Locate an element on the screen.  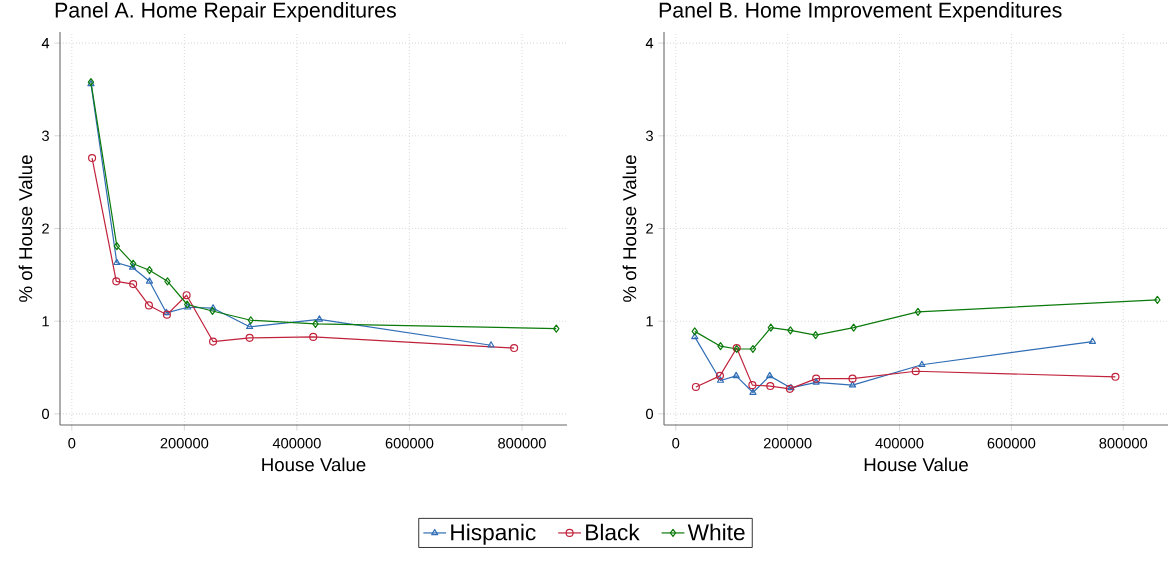
legend-label: Hispanic is located at coordinates (493, 534).